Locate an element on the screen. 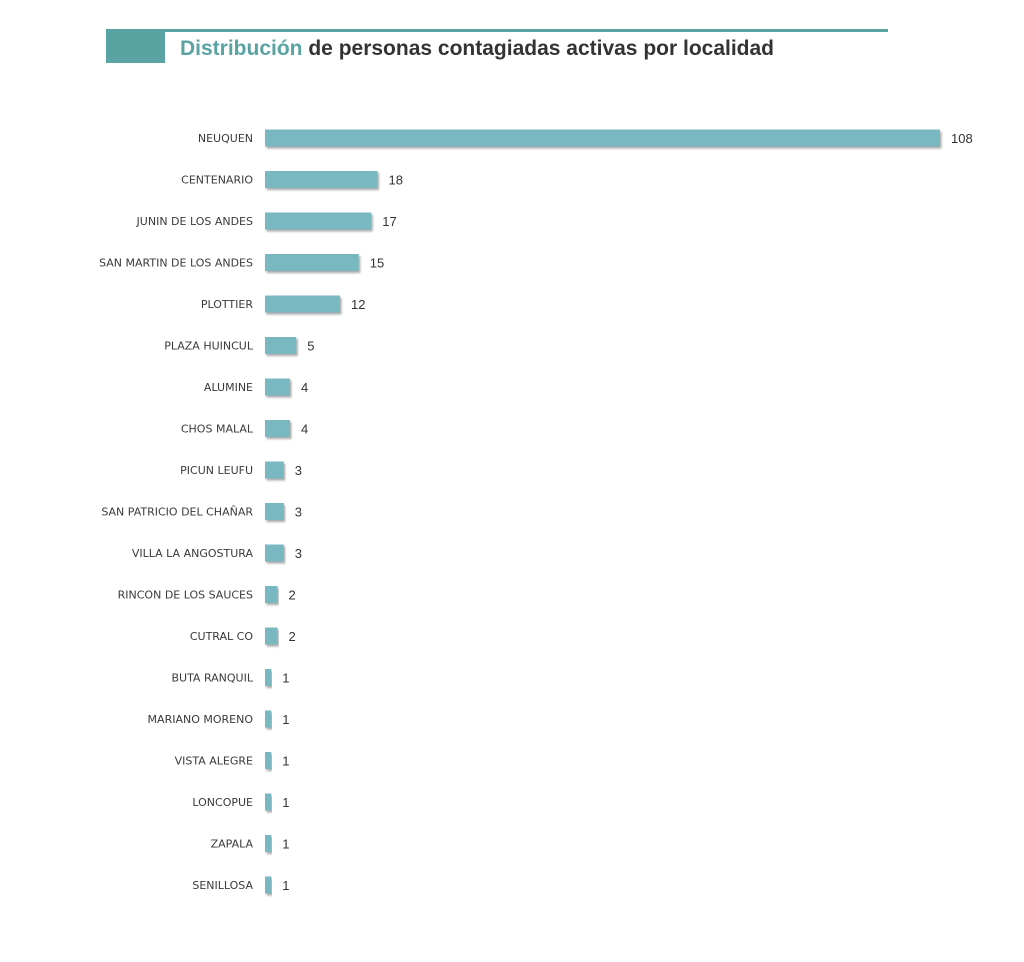  value-label-cutral-co: 2 is located at coordinates (292, 636).